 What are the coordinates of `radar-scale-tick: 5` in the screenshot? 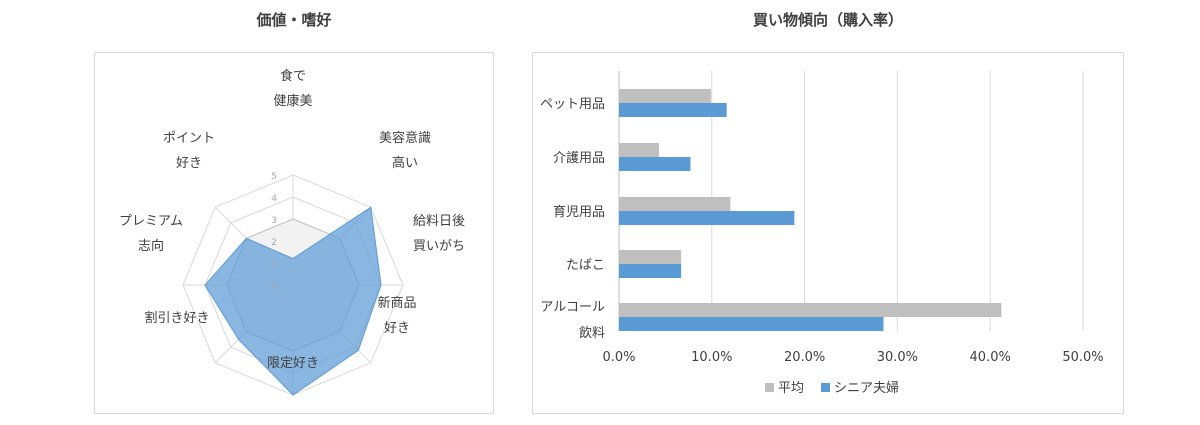 It's located at (274, 177).